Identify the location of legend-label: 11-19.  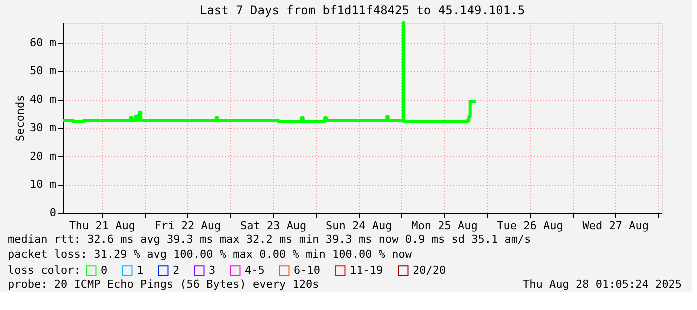
(367, 270).